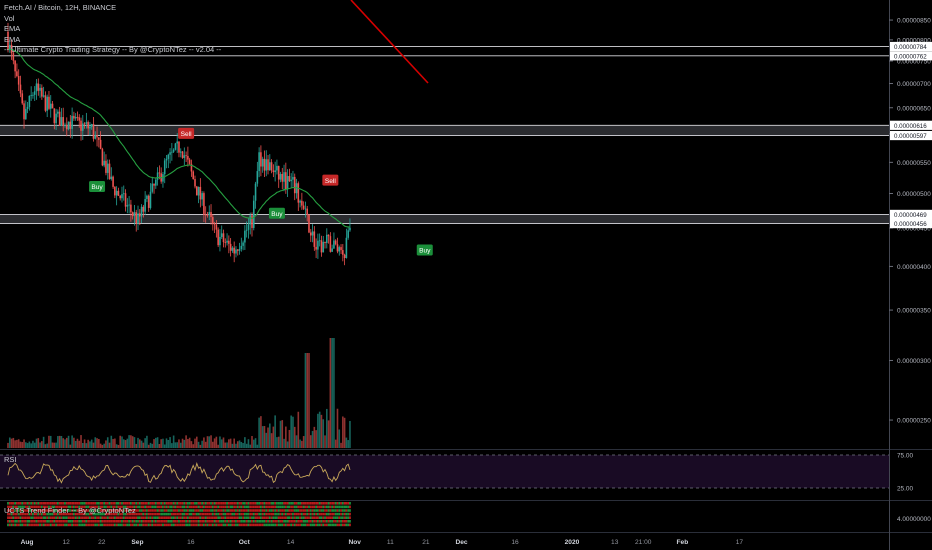 This screenshot has width=932, height=550. What do you see at coordinates (12, 39) in the screenshot?
I see `ema-long-legend: EMA` at bounding box center [12, 39].